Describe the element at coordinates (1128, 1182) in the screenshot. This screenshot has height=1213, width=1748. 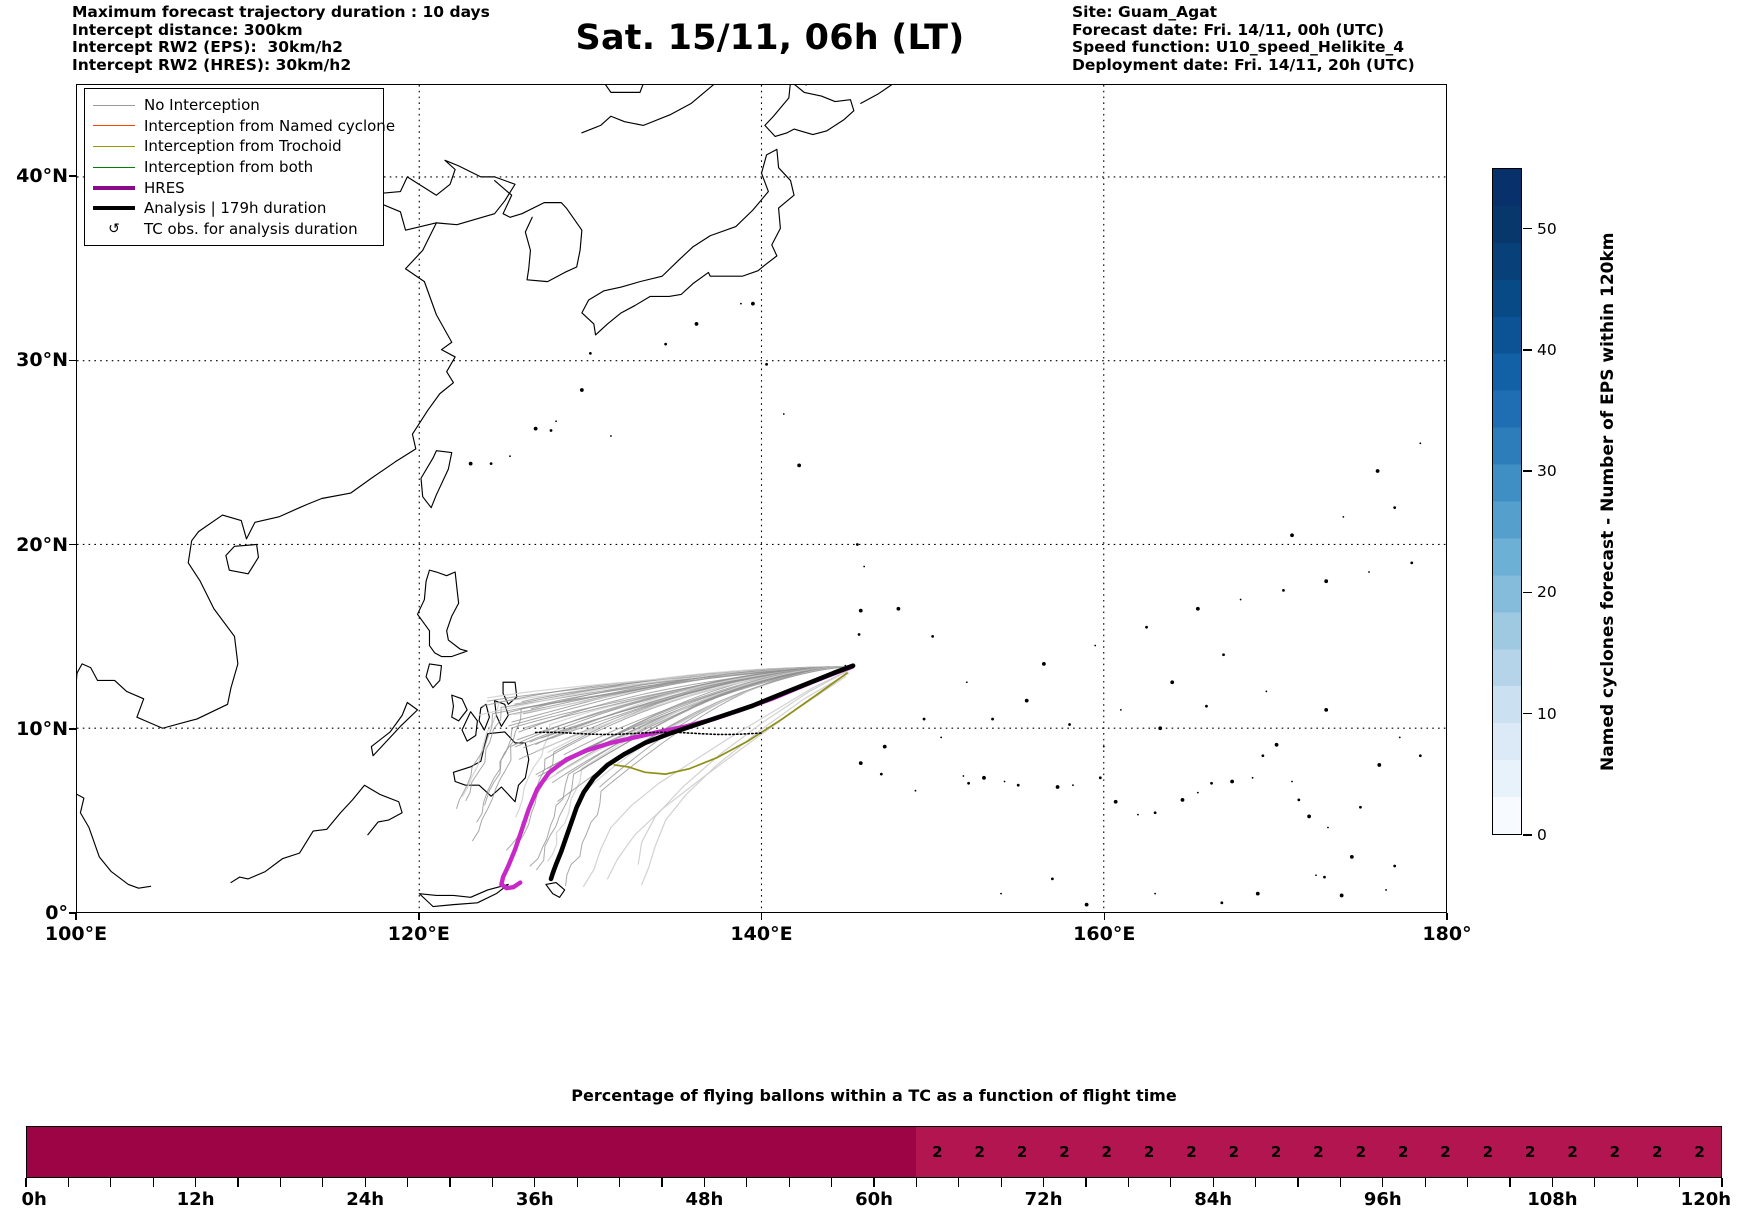
I see `timeline-tick-mark-78h` at that location.